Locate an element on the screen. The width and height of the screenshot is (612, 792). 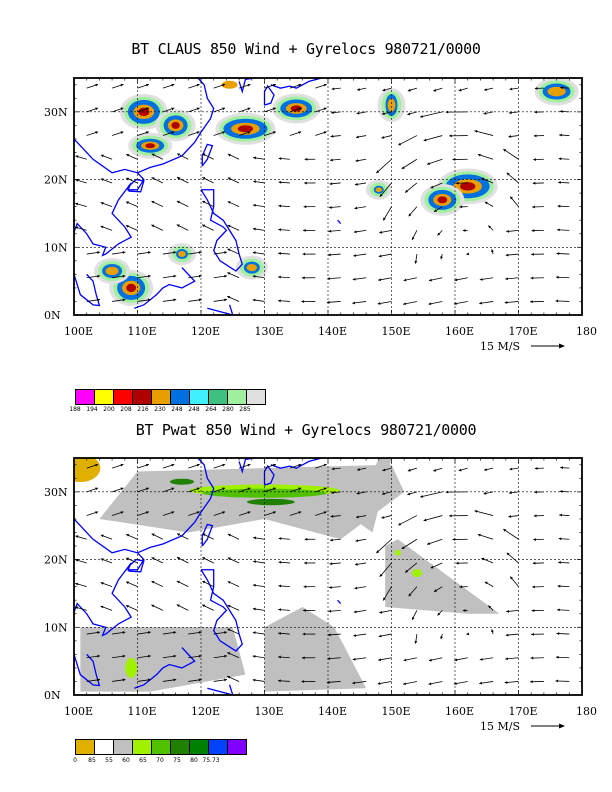
legend-value: 230 is located at coordinates (160, 409).